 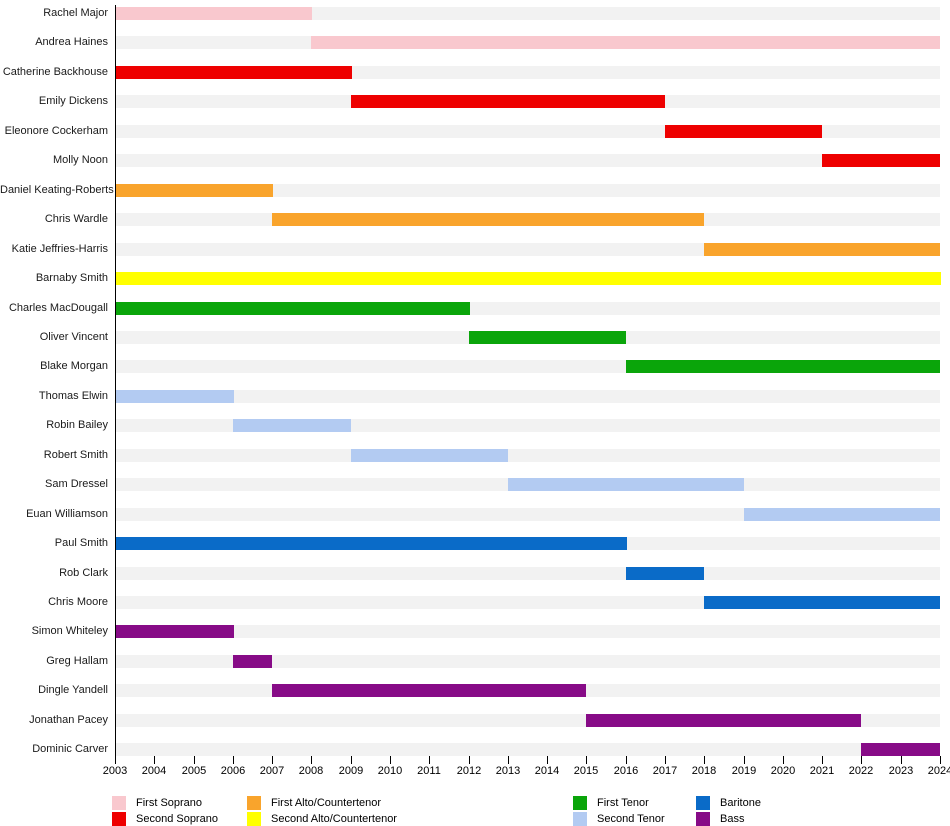 I want to click on member-name-label: Eleonore Cockerham, so click(x=56, y=130).